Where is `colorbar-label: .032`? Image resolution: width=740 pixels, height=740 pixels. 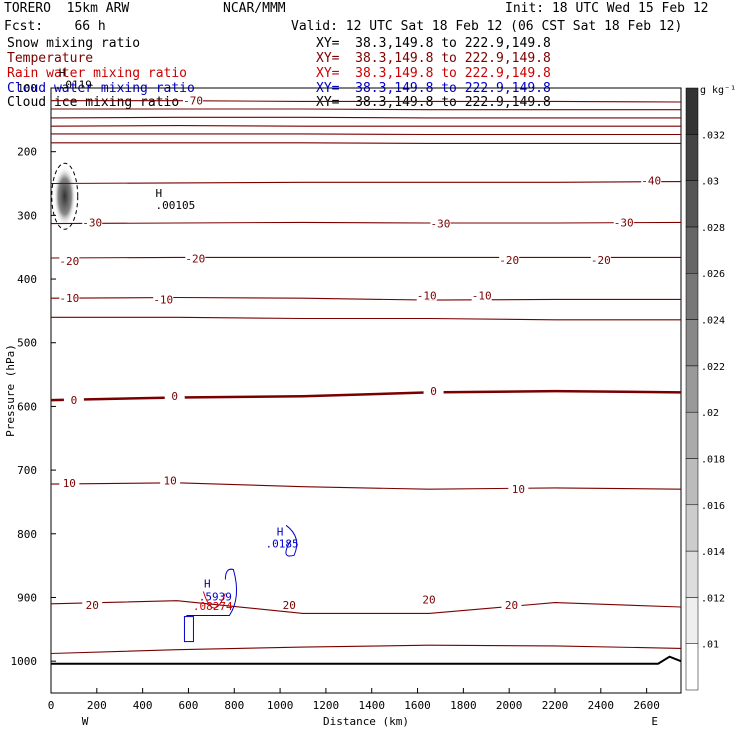
colorbar-label: .032 is located at coordinates (713, 135).